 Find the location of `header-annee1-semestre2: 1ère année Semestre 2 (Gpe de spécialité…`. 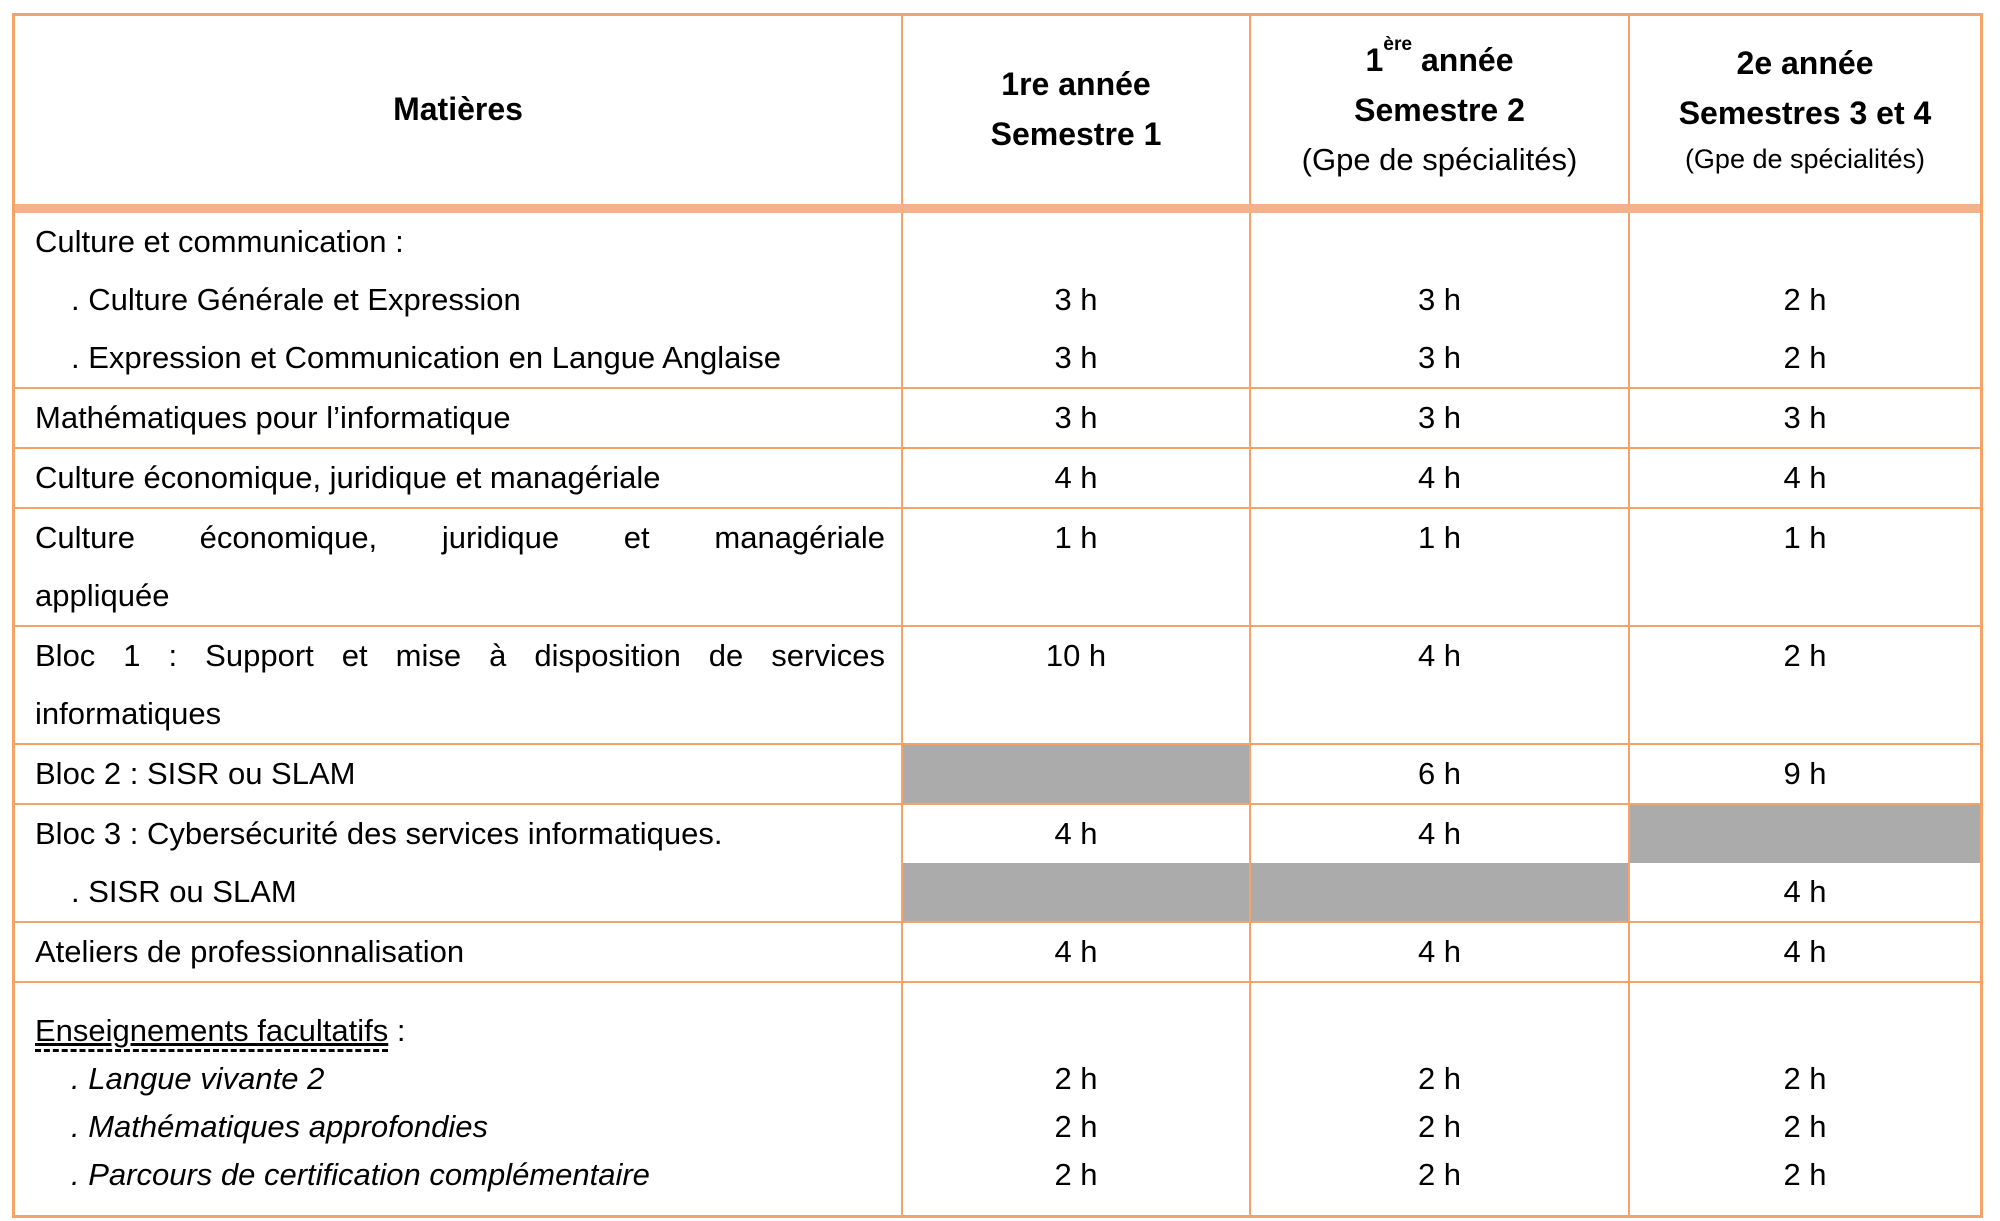

header-annee1-semestre2: 1ère année Semestre 2 (Gpe de spécialité… is located at coordinates (1438, 110).